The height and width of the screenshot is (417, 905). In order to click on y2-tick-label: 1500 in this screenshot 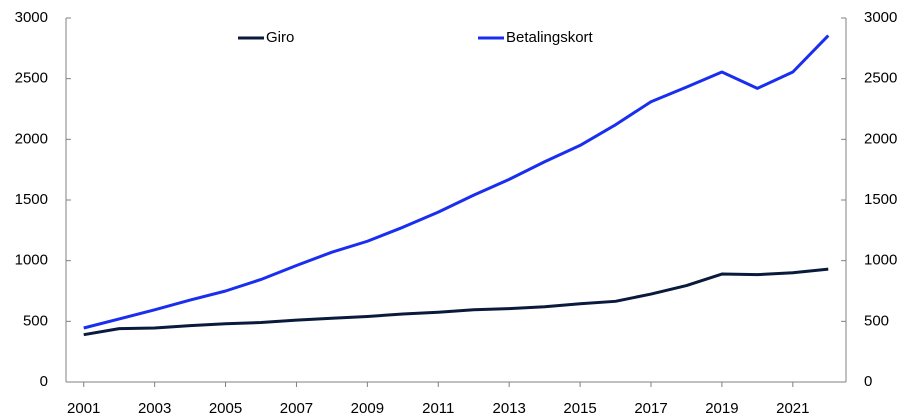, I will do `click(880, 199)`.